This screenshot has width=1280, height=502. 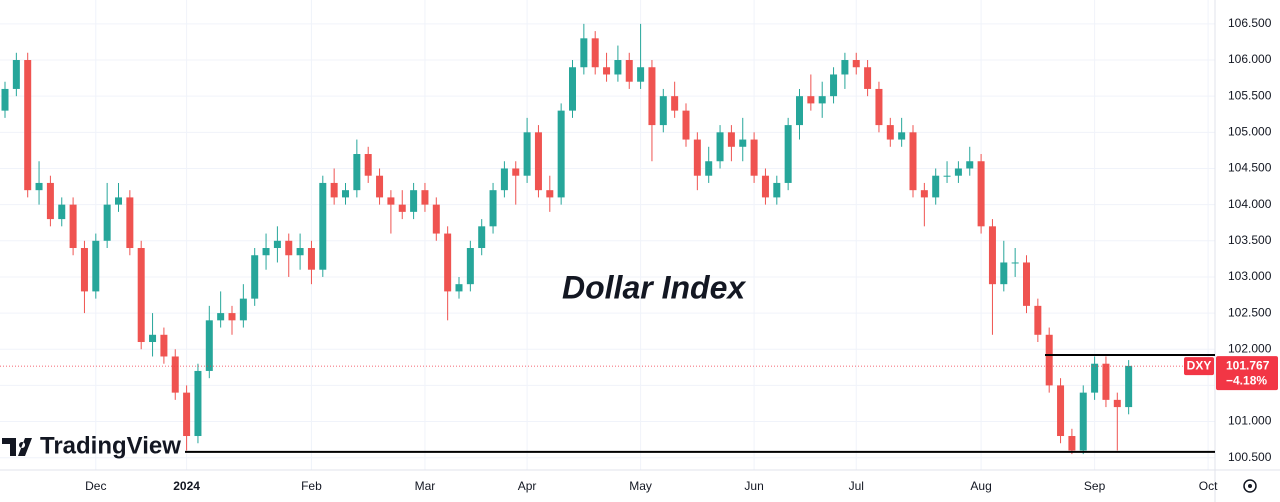 What do you see at coordinates (527, 486) in the screenshot?
I see `x-tick-label: Apr` at bounding box center [527, 486].